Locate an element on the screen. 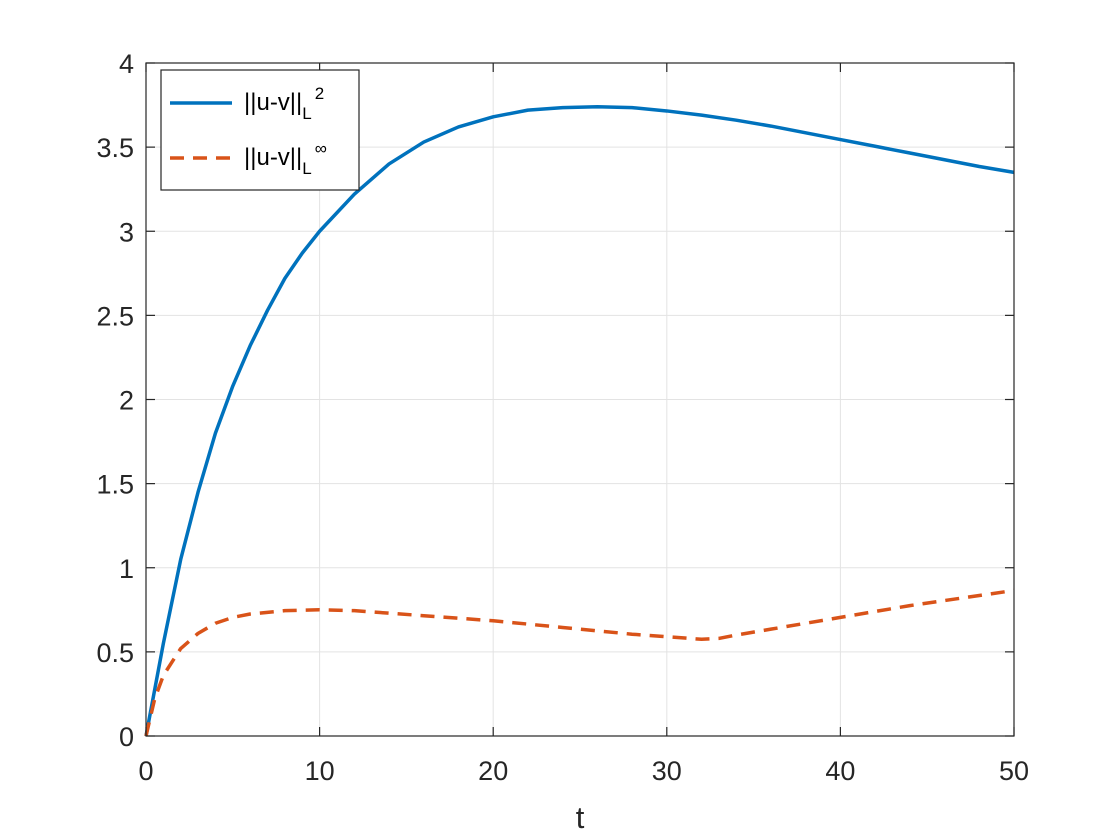  x-tick-label-1: 10 is located at coordinates (320, 771).